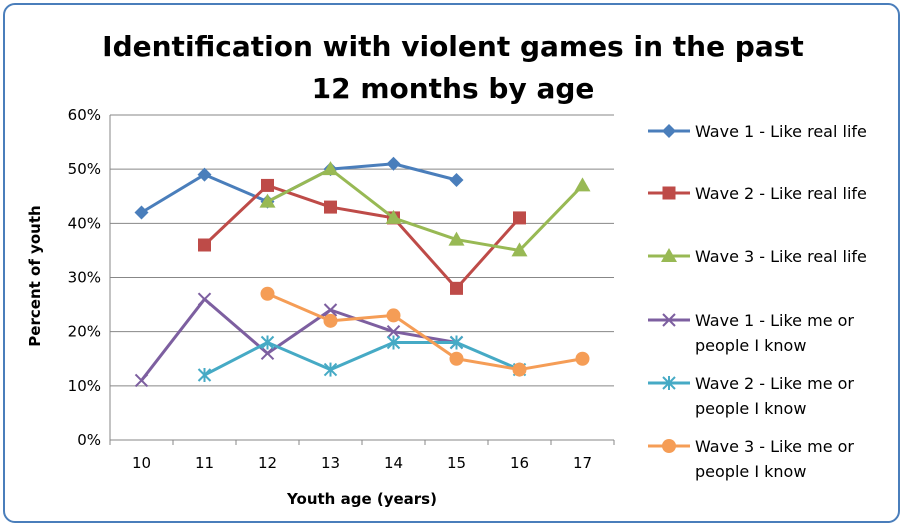 This screenshot has height=528, width=905. What do you see at coordinates (84, 332) in the screenshot?
I see `y-tick-label: 20%` at bounding box center [84, 332].